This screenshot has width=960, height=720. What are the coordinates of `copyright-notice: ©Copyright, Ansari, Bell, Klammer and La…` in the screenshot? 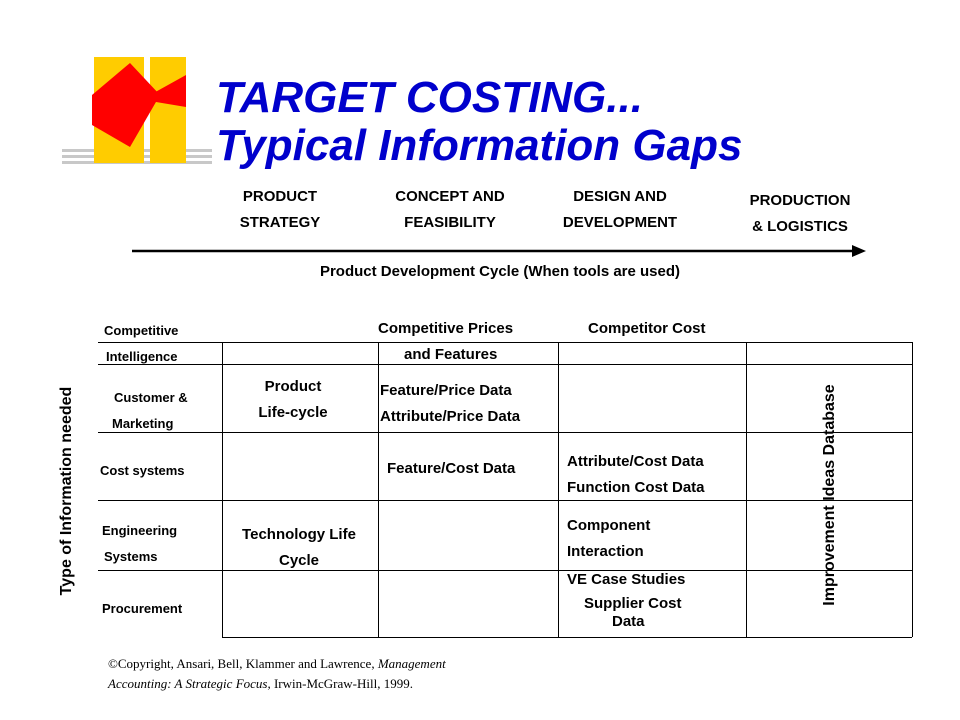 It's located at (277, 673).